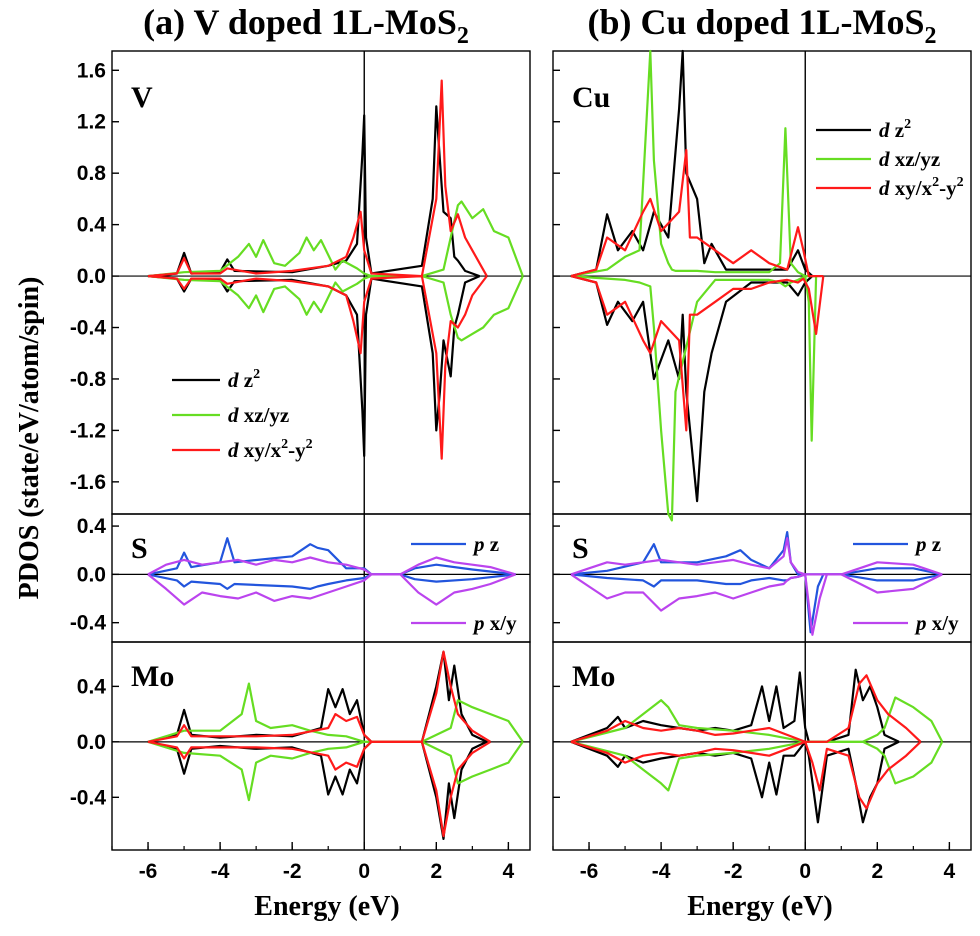 The height and width of the screenshot is (936, 980). What do you see at coordinates (29, 438) in the screenshot?
I see `y-axis-label: PDOS (state/eV/atom/spin)` at bounding box center [29, 438].